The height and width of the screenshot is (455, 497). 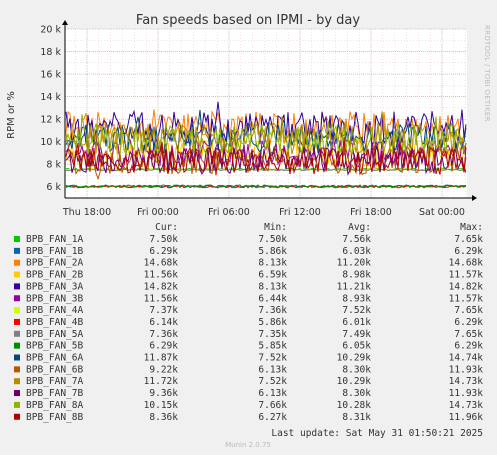 I want to click on y-axis-label: RPM or %, so click(x=11, y=115).